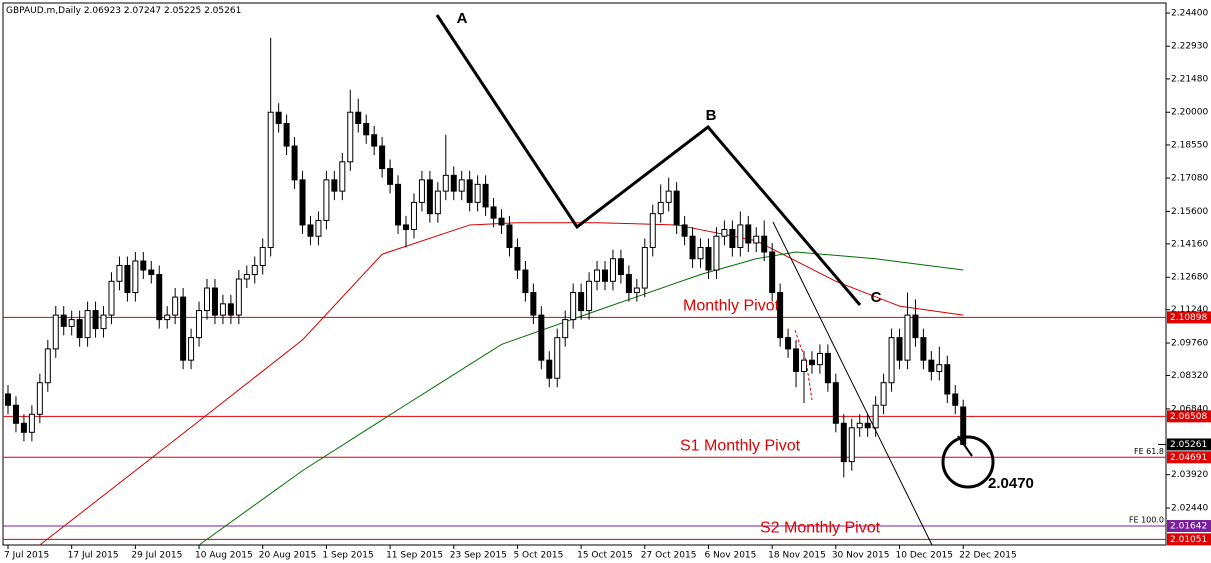 This screenshot has width=1211, height=563. I want to click on target-label: 2.0470, so click(1011, 483).